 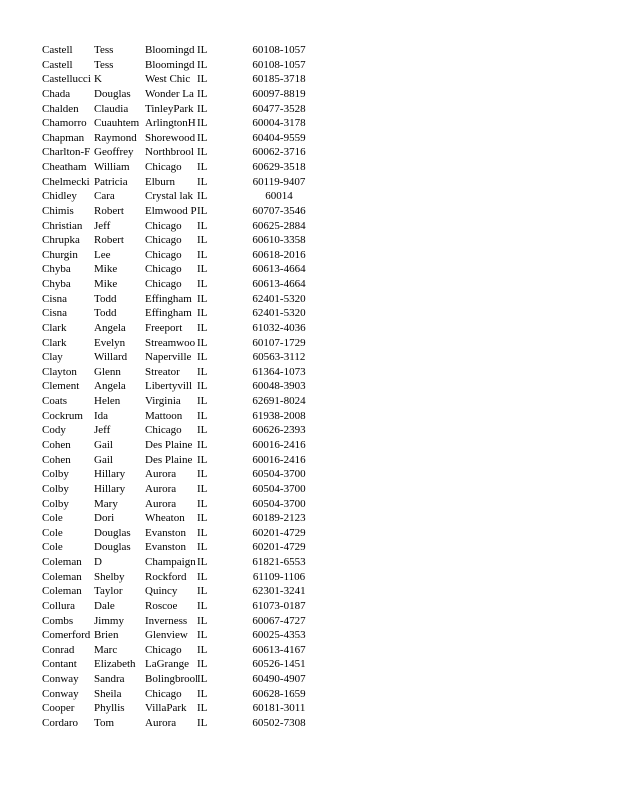 What do you see at coordinates (58, 708) in the screenshot?
I see `last-name: Cooper` at bounding box center [58, 708].